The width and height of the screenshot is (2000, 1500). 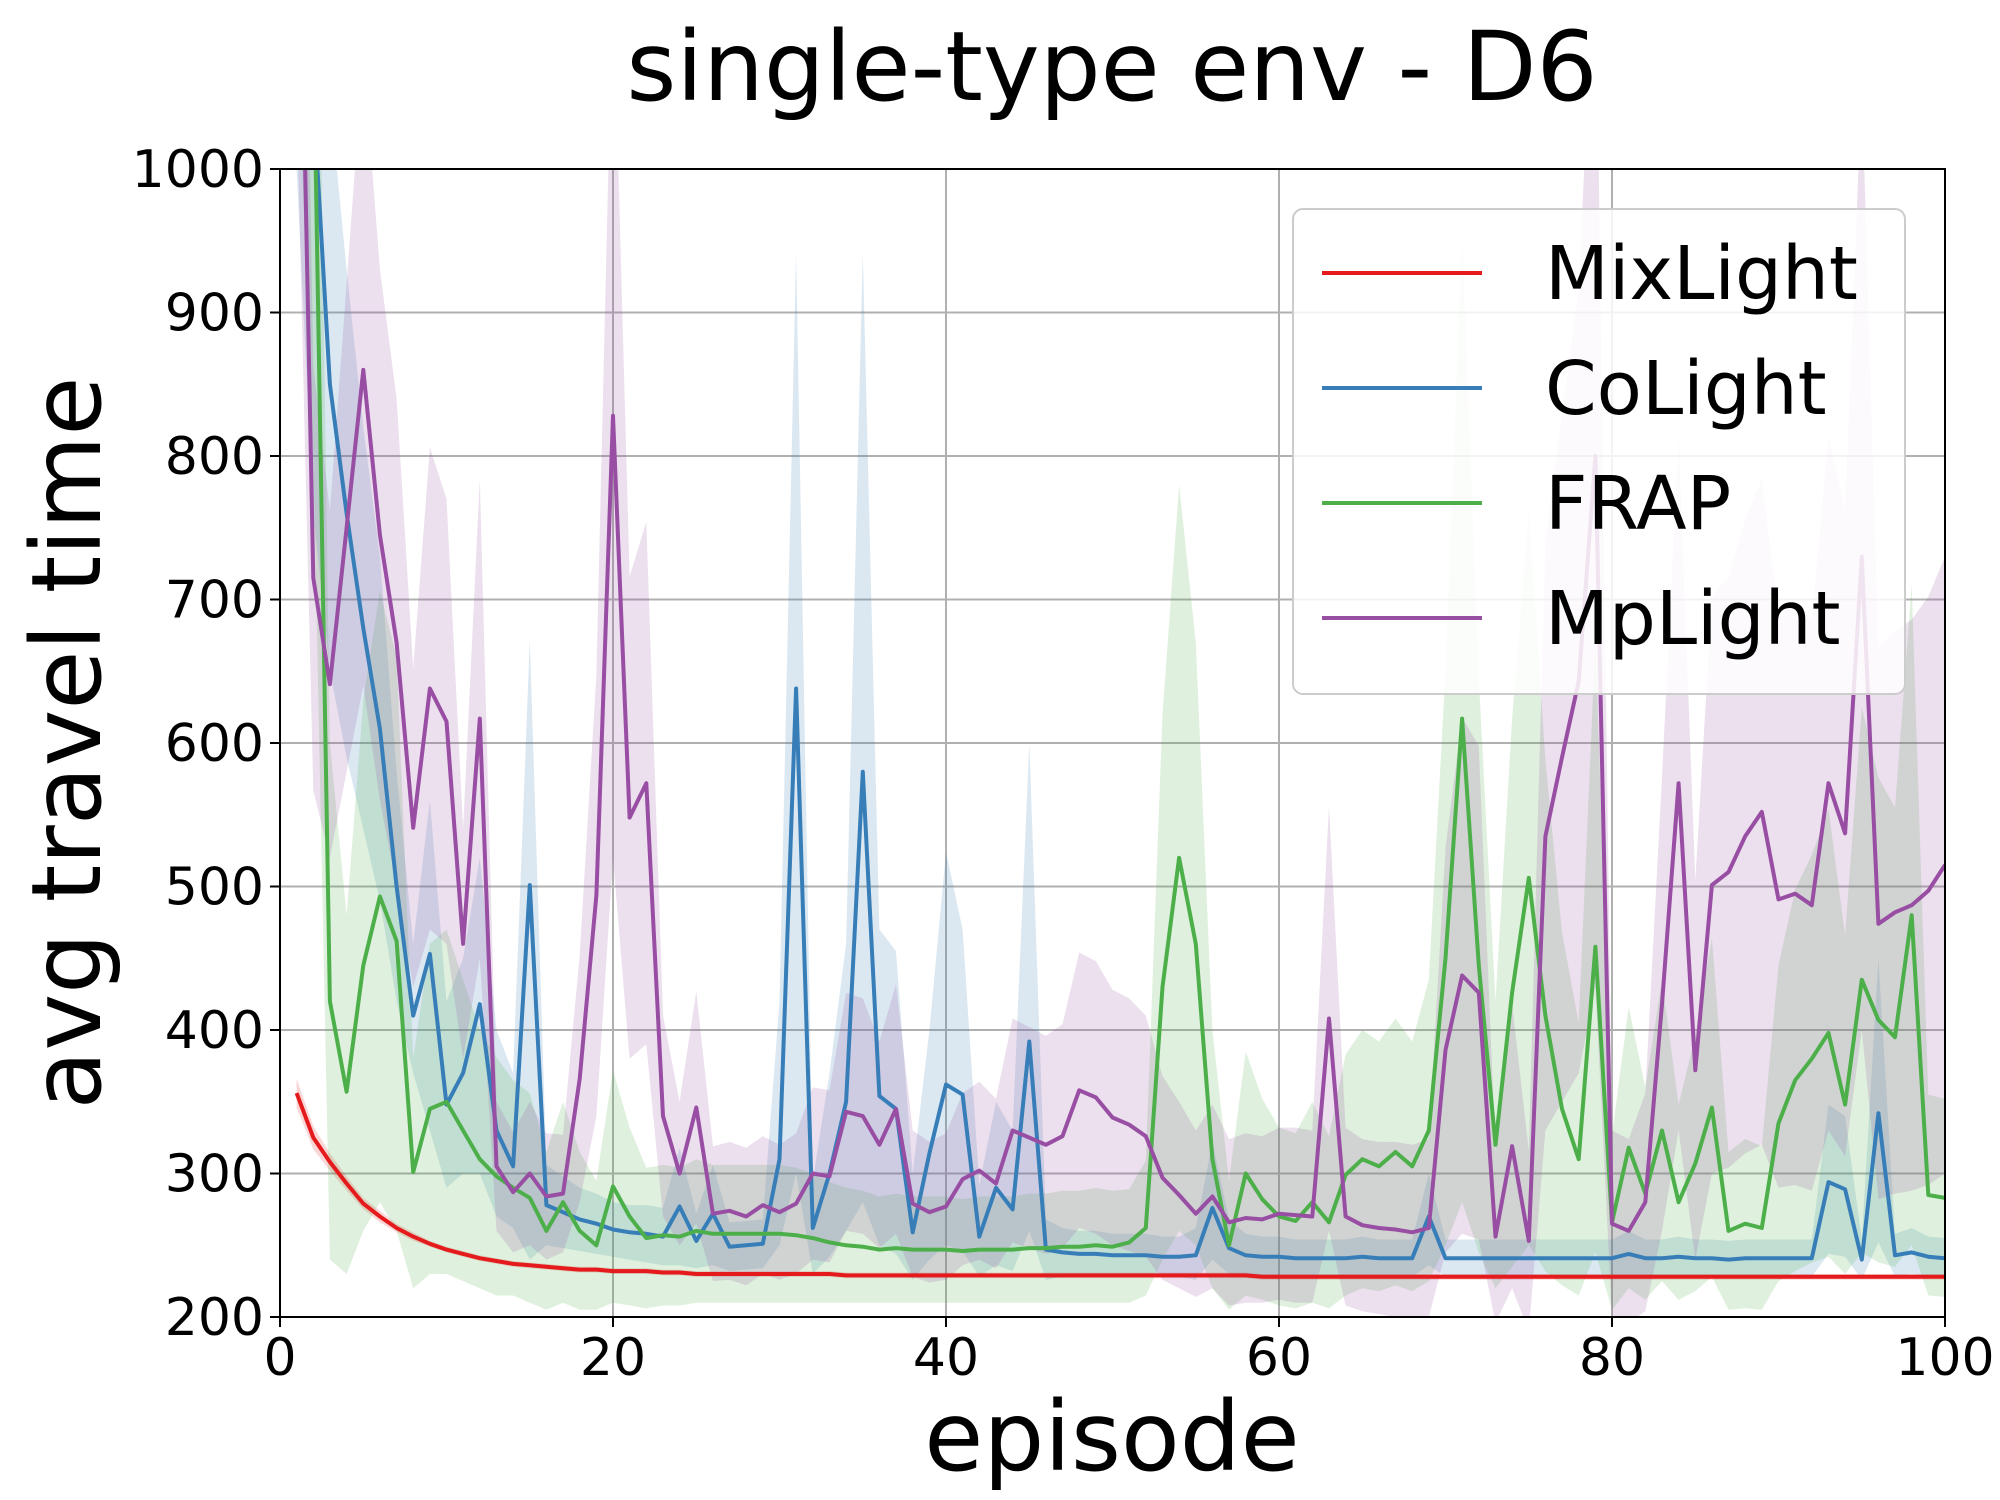 What do you see at coordinates (214, 1031) in the screenshot?
I see `y-tick-label: 400` at bounding box center [214, 1031].